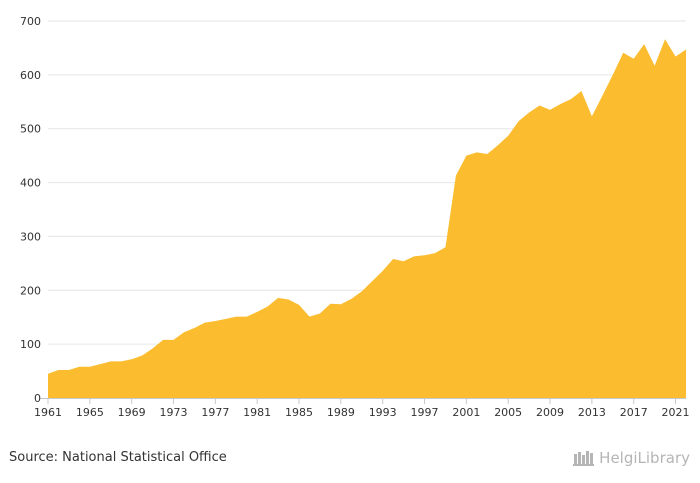 This screenshot has width=700, height=483. Describe the element at coordinates (132, 412) in the screenshot. I see `x-tick-label: 1969` at that location.